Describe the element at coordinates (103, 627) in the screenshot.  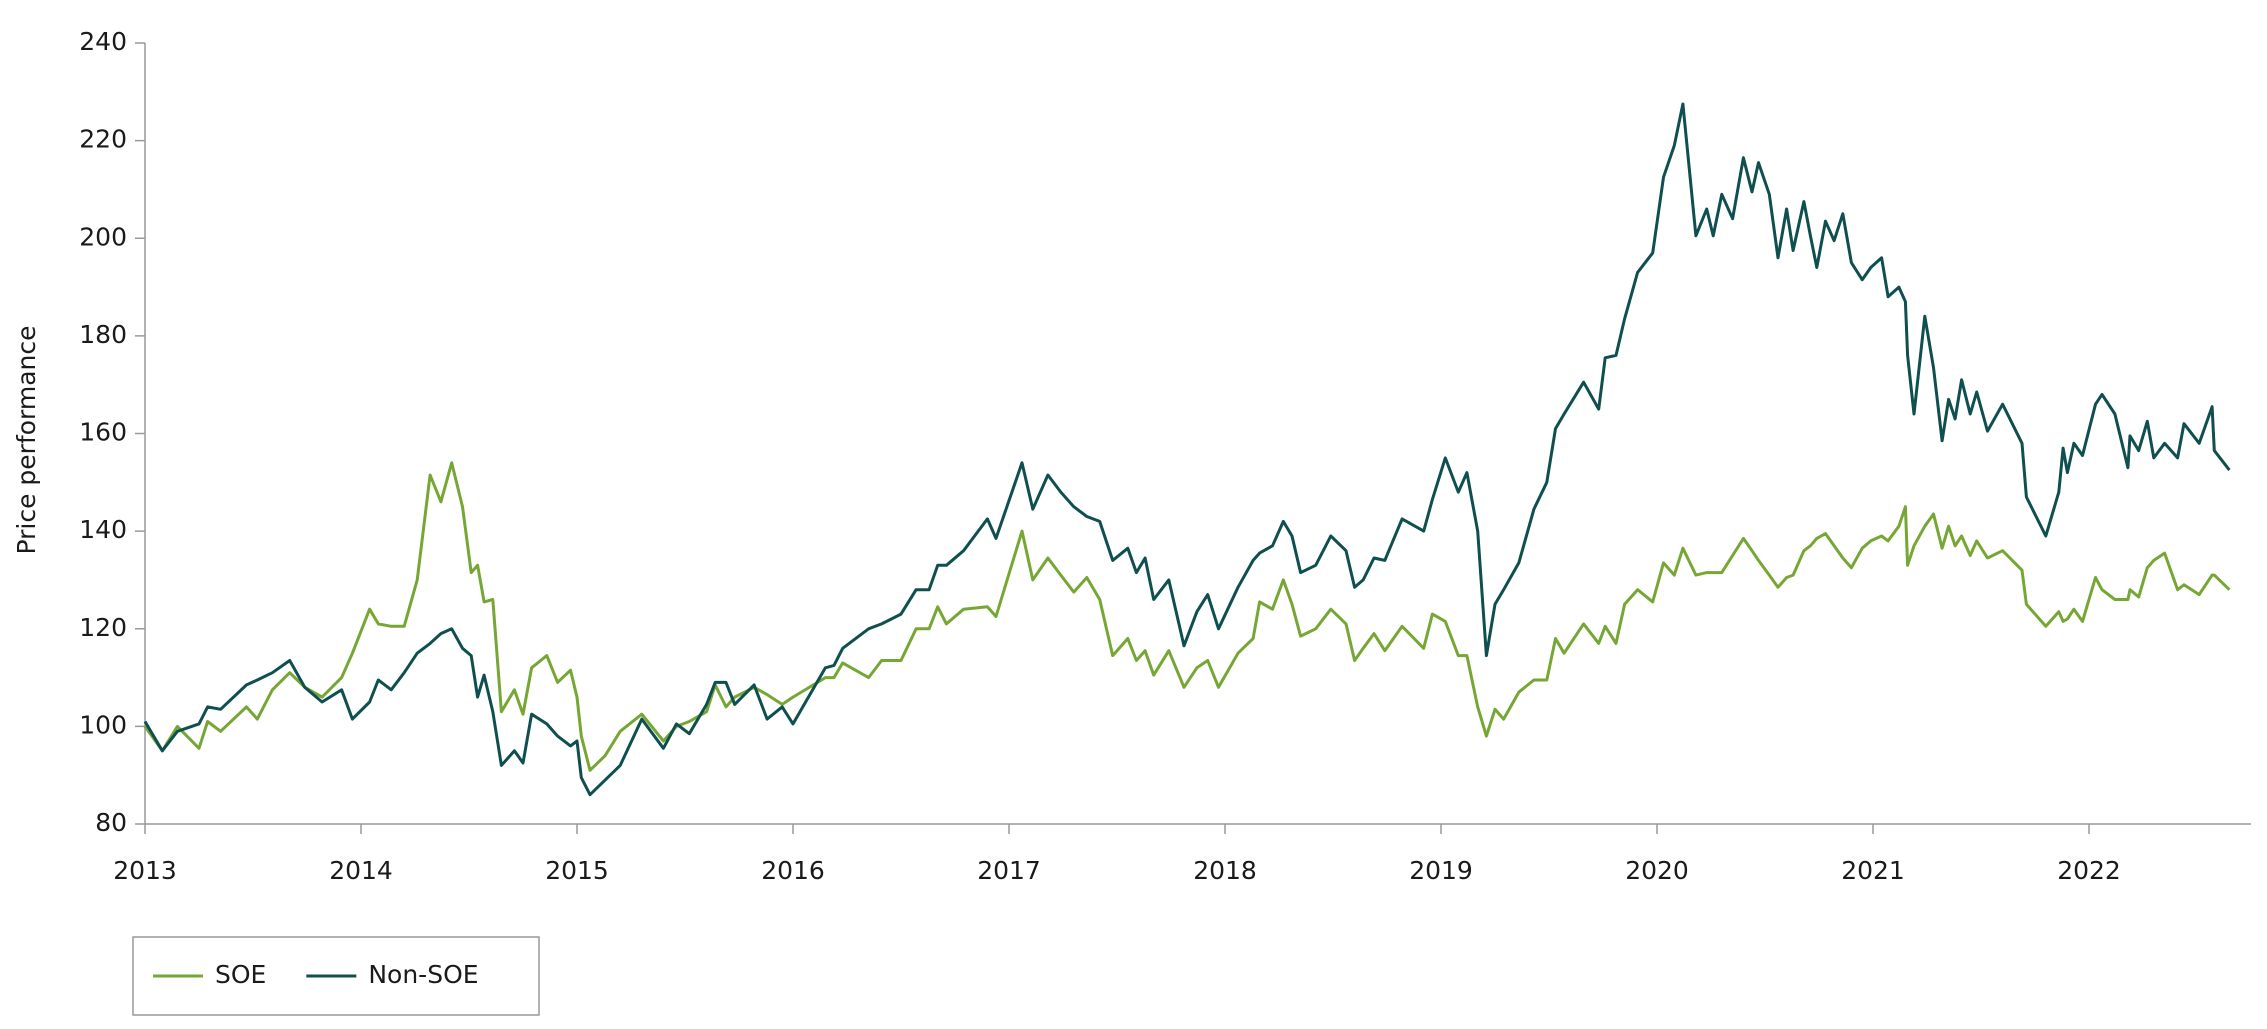
I see `y-tick-label: 120` at that location.